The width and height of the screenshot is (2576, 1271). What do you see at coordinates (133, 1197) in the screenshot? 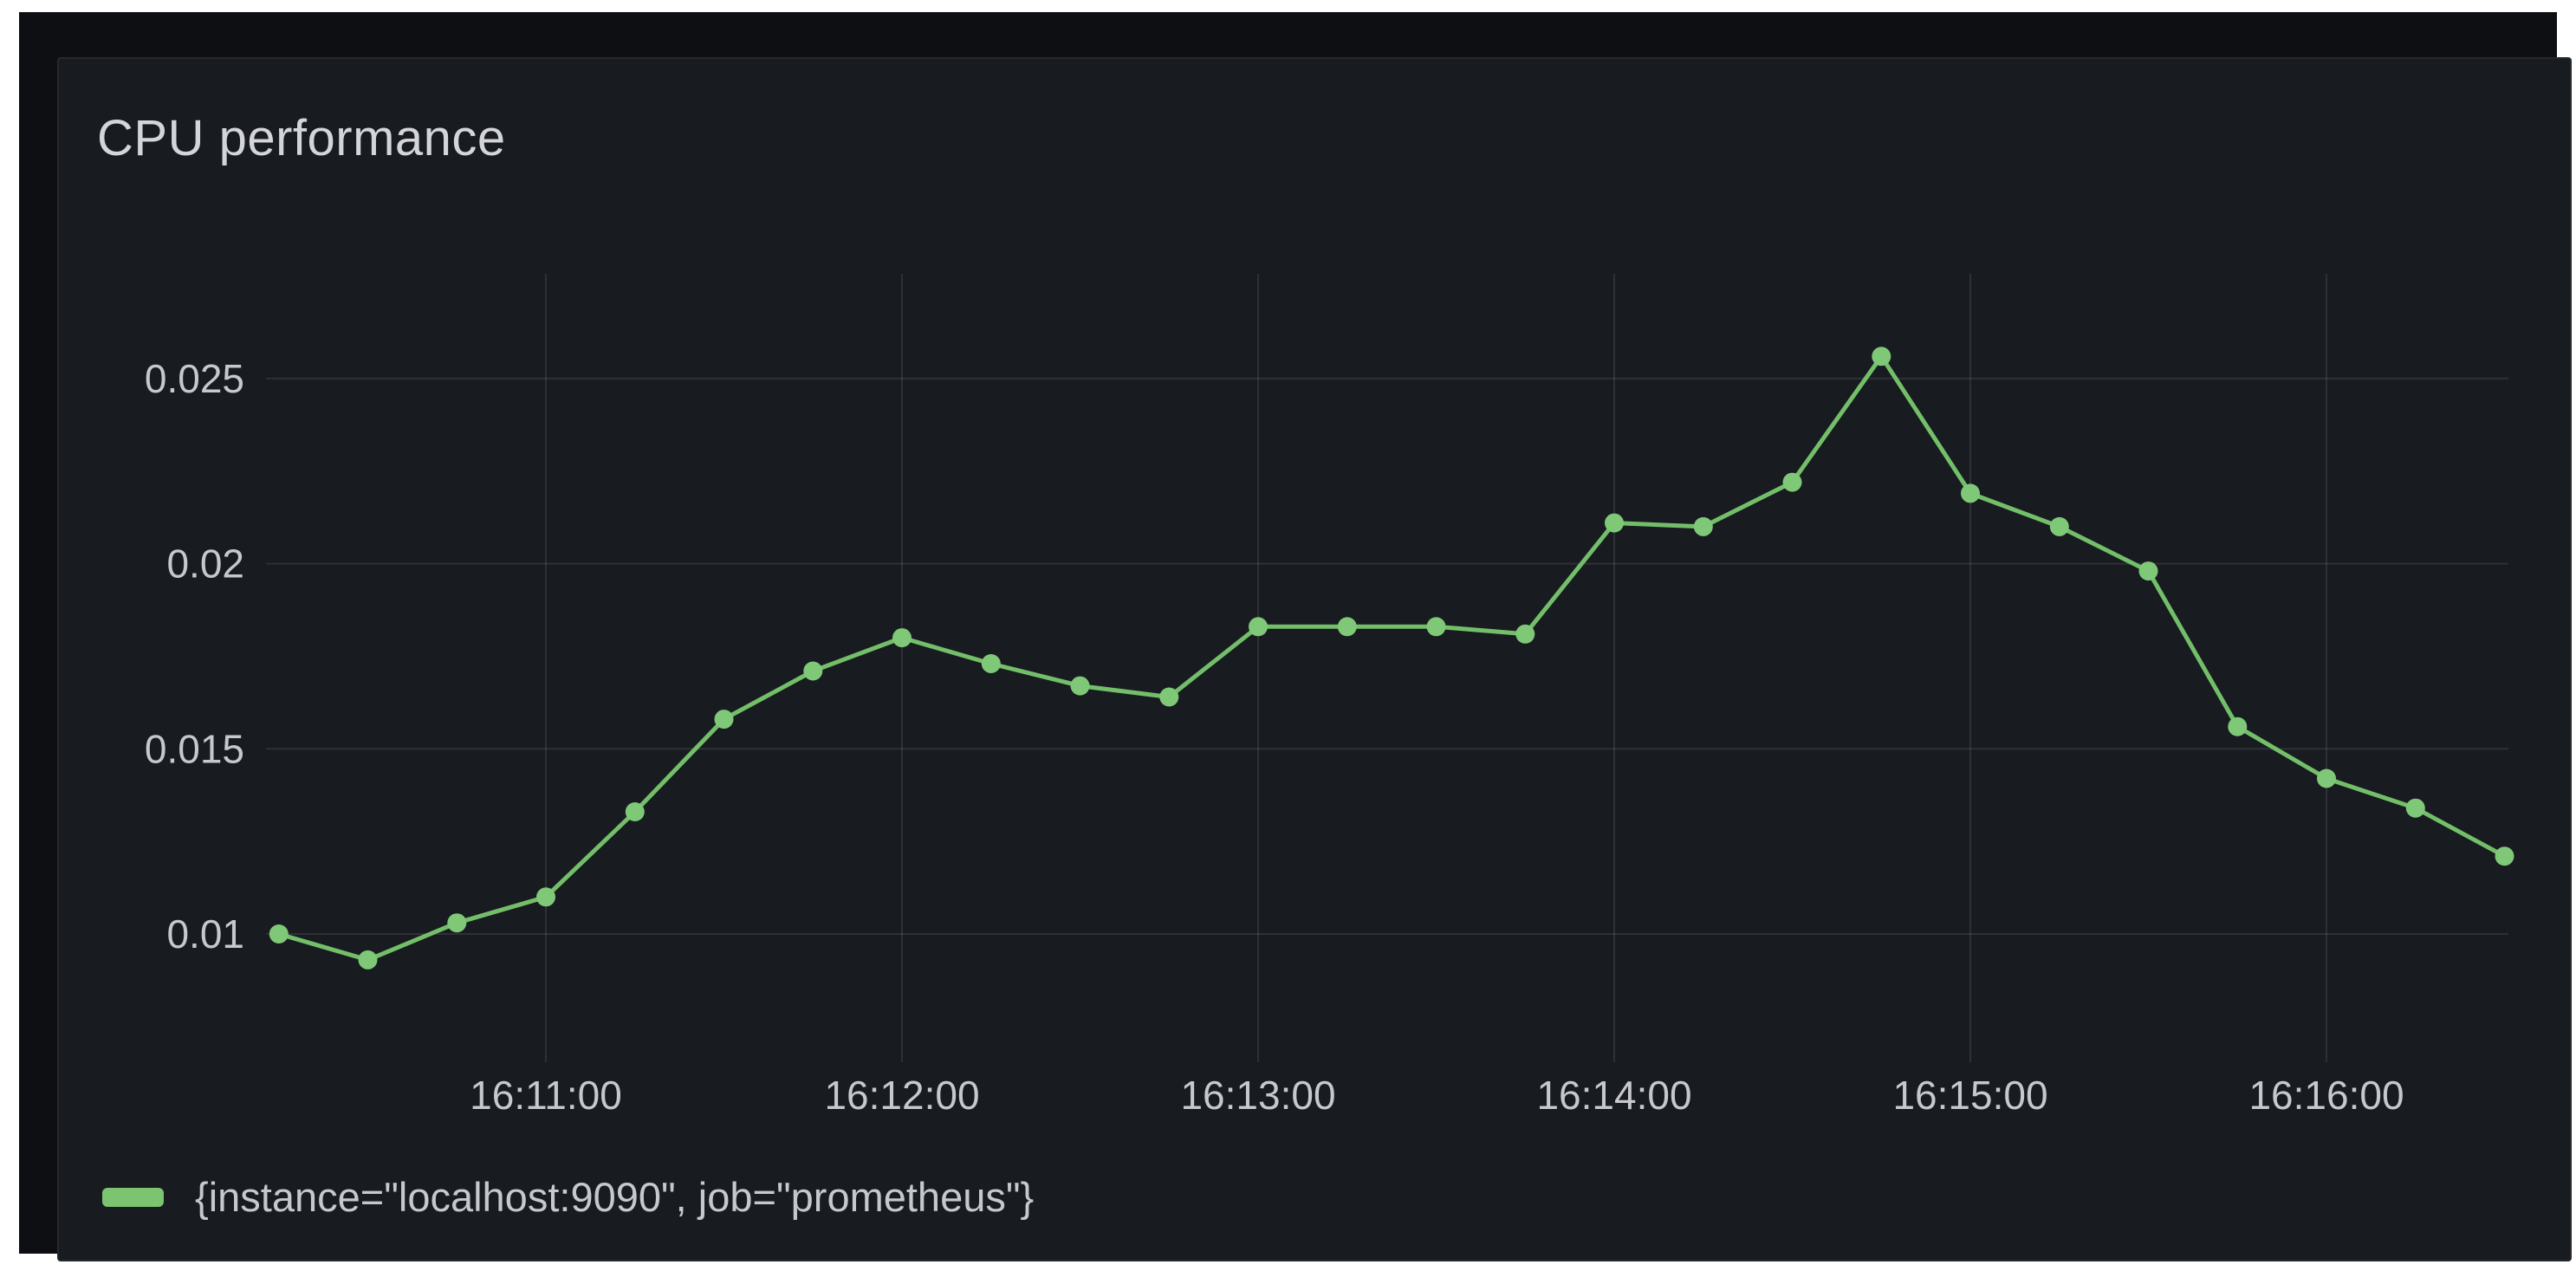
I see `legend-series-swatch` at bounding box center [133, 1197].